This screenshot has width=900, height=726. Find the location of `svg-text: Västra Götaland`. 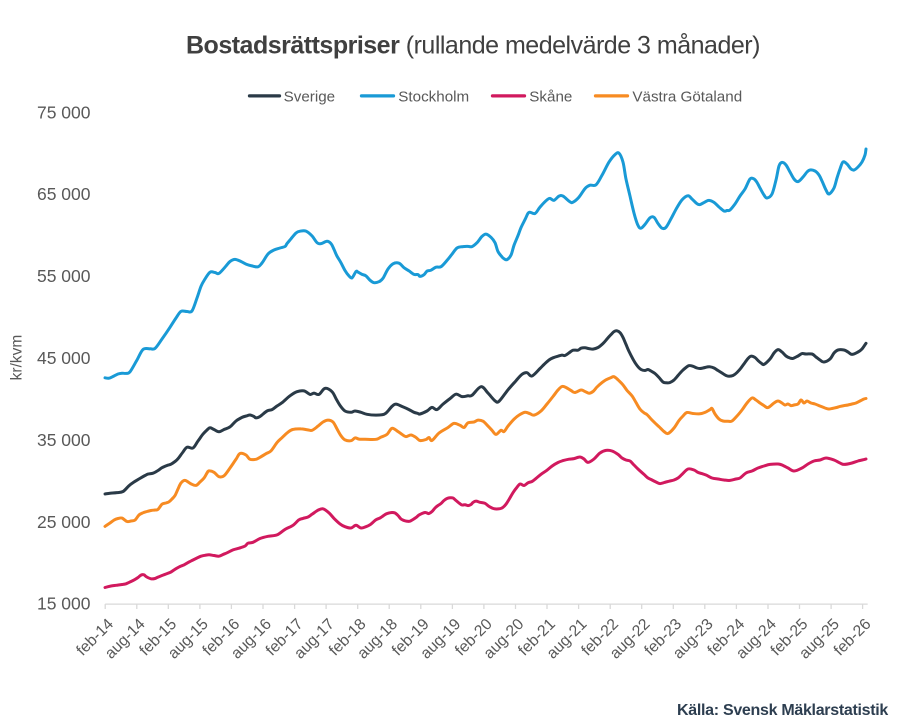

svg-text: Västra Götaland is located at coordinates (687, 97).